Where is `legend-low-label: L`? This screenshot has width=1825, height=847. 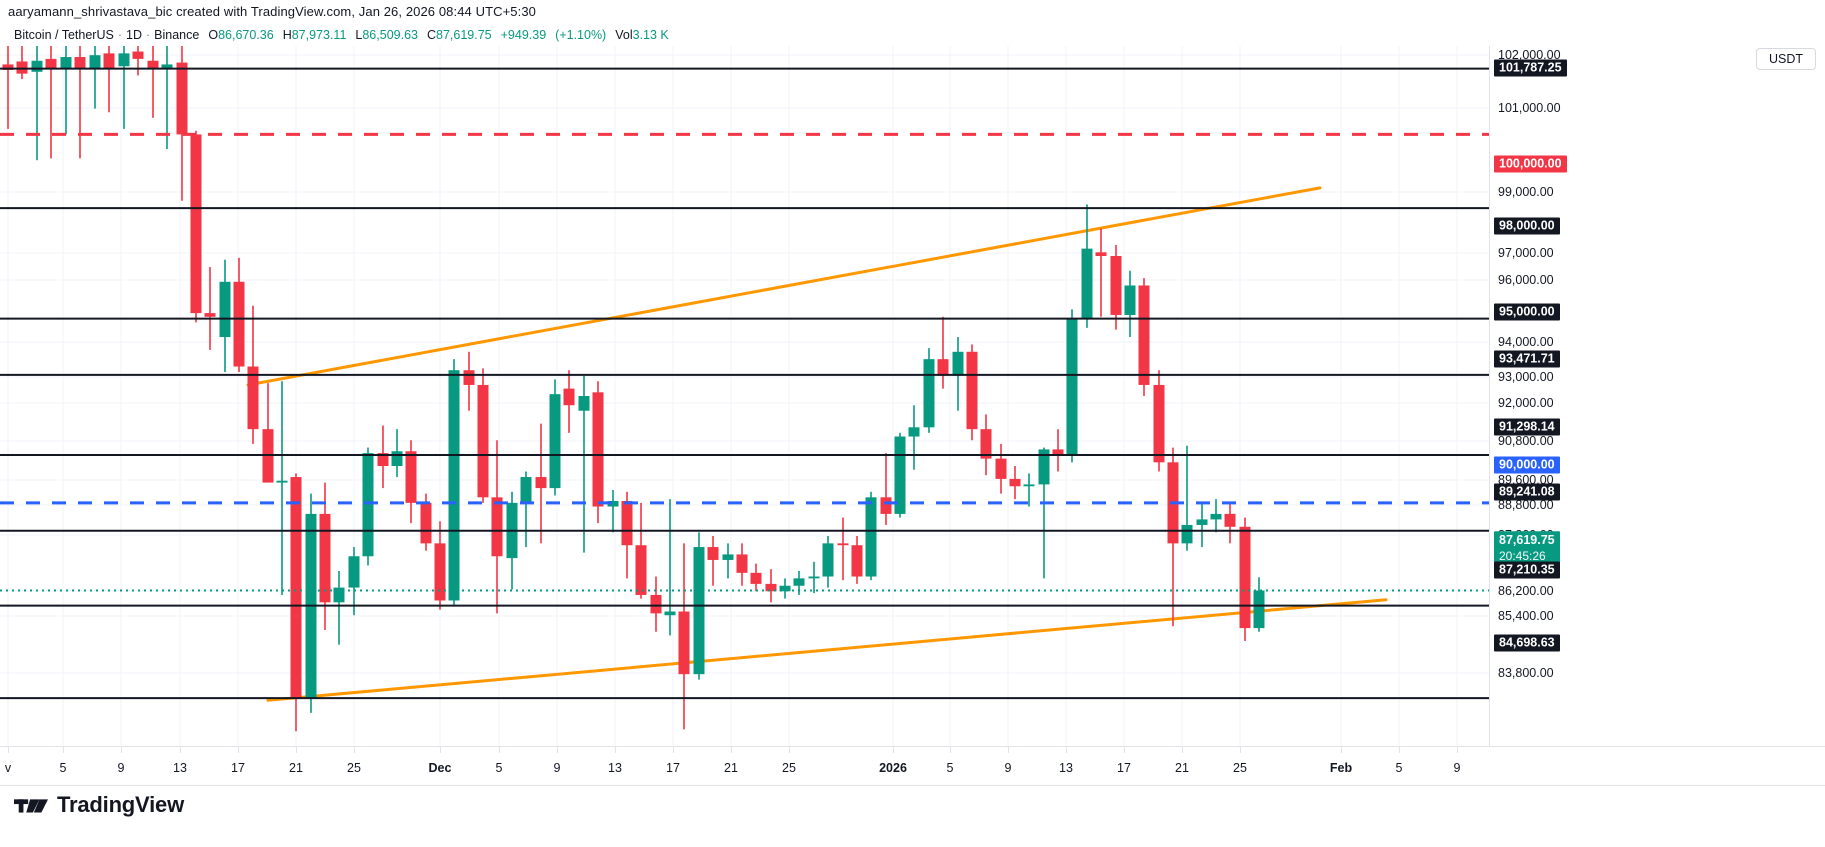
legend-low-label: L is located at coordinates (359, 35).